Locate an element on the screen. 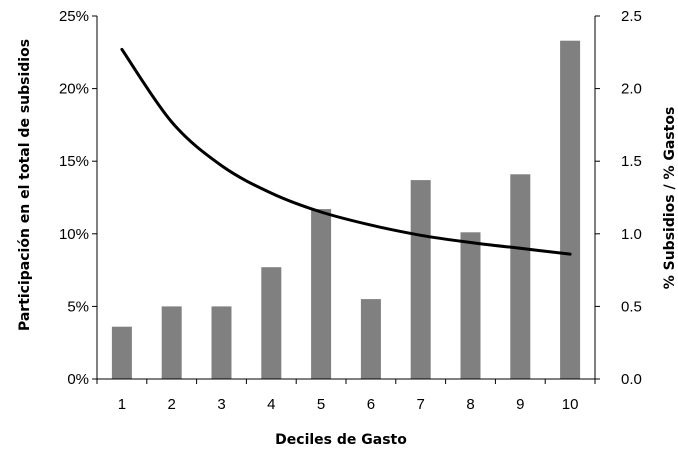 This screenshot has height=453, width=678. right-axis-title: % Subsidios / % Gastos is located at coordinates (670, 198).